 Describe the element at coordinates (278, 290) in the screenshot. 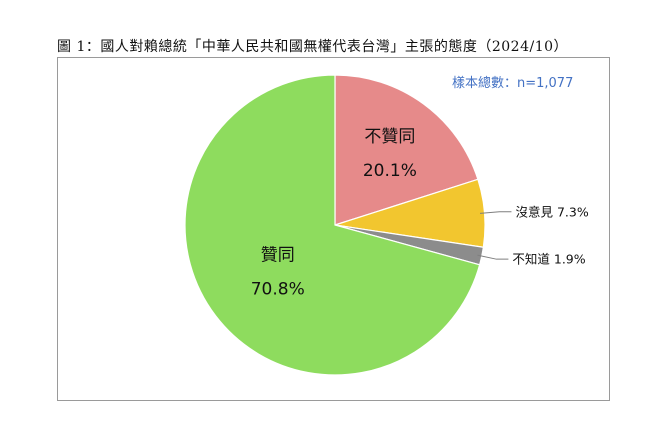

I see `slice-value-4: 70.8%` at that location.